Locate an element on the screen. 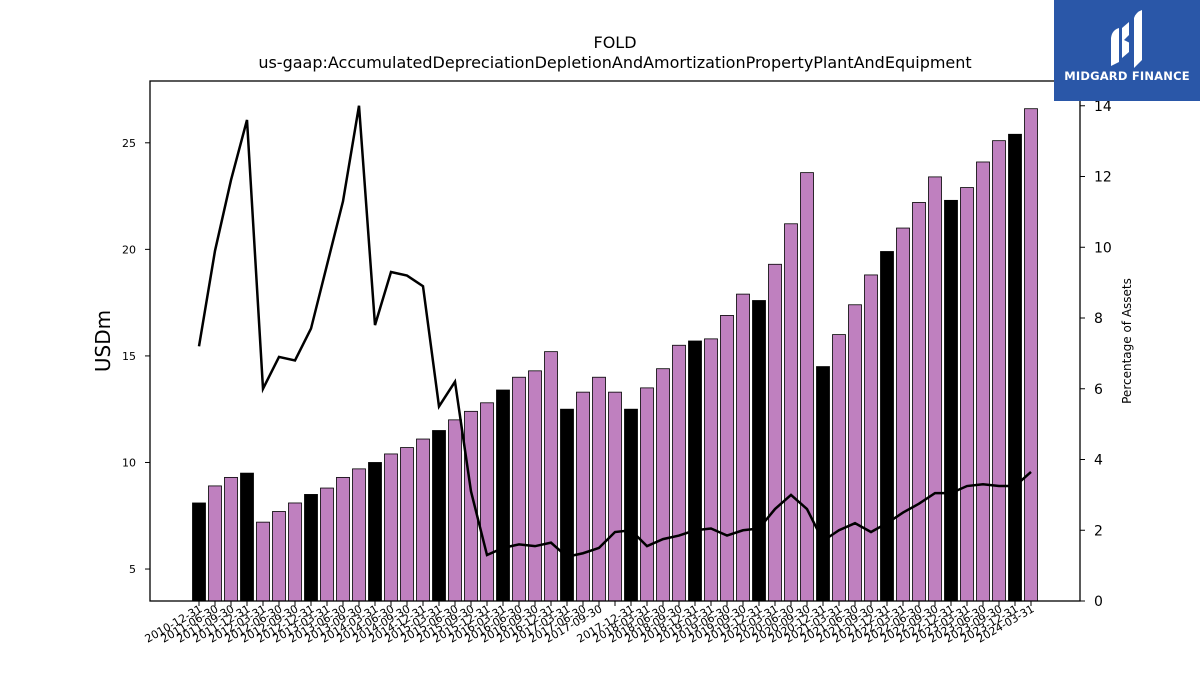 The image size is (1200, 675). y2-tick-label: 10 is located at coordinates (1103, 248).